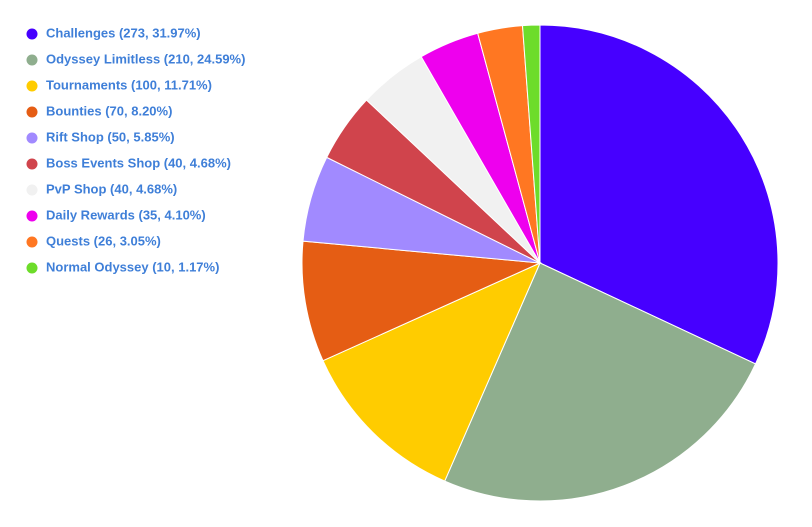  What do you see at coordinates (138, 162) in the screenshot?
I see `legend-label: Boss Events Shop (40, 4.68%)` at bounding box center [138, 162].